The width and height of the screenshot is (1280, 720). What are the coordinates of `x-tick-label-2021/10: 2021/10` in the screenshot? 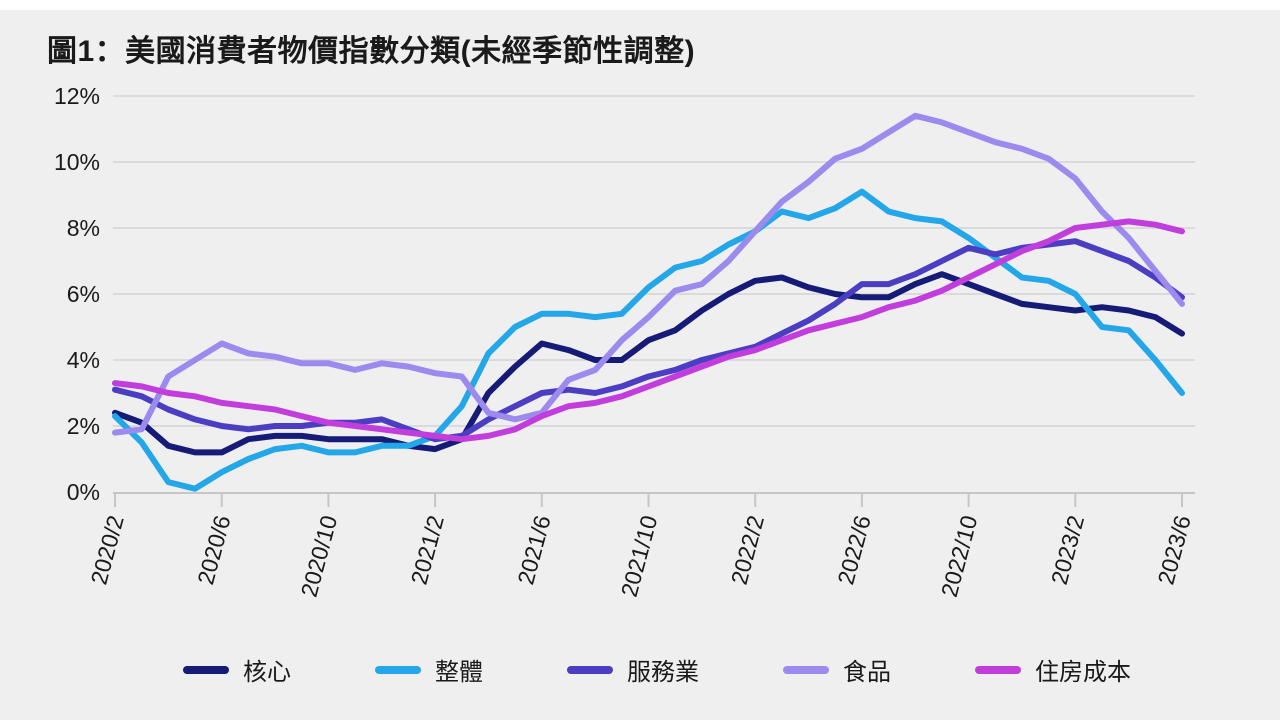 It's located at (639, 556).